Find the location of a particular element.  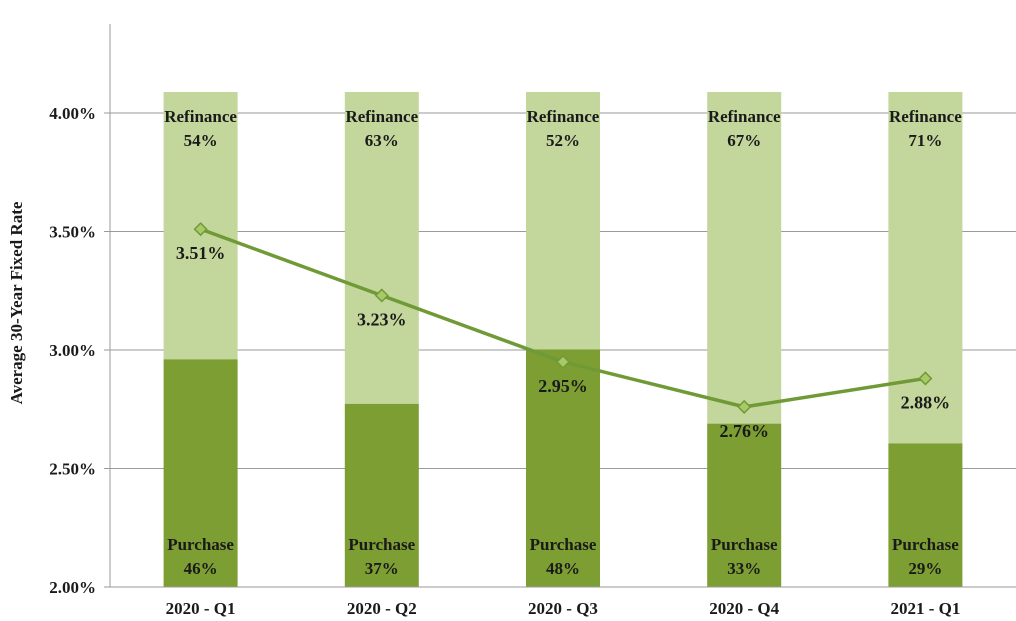

refinance-value-label: 52% is located at coordinates (563, 140).